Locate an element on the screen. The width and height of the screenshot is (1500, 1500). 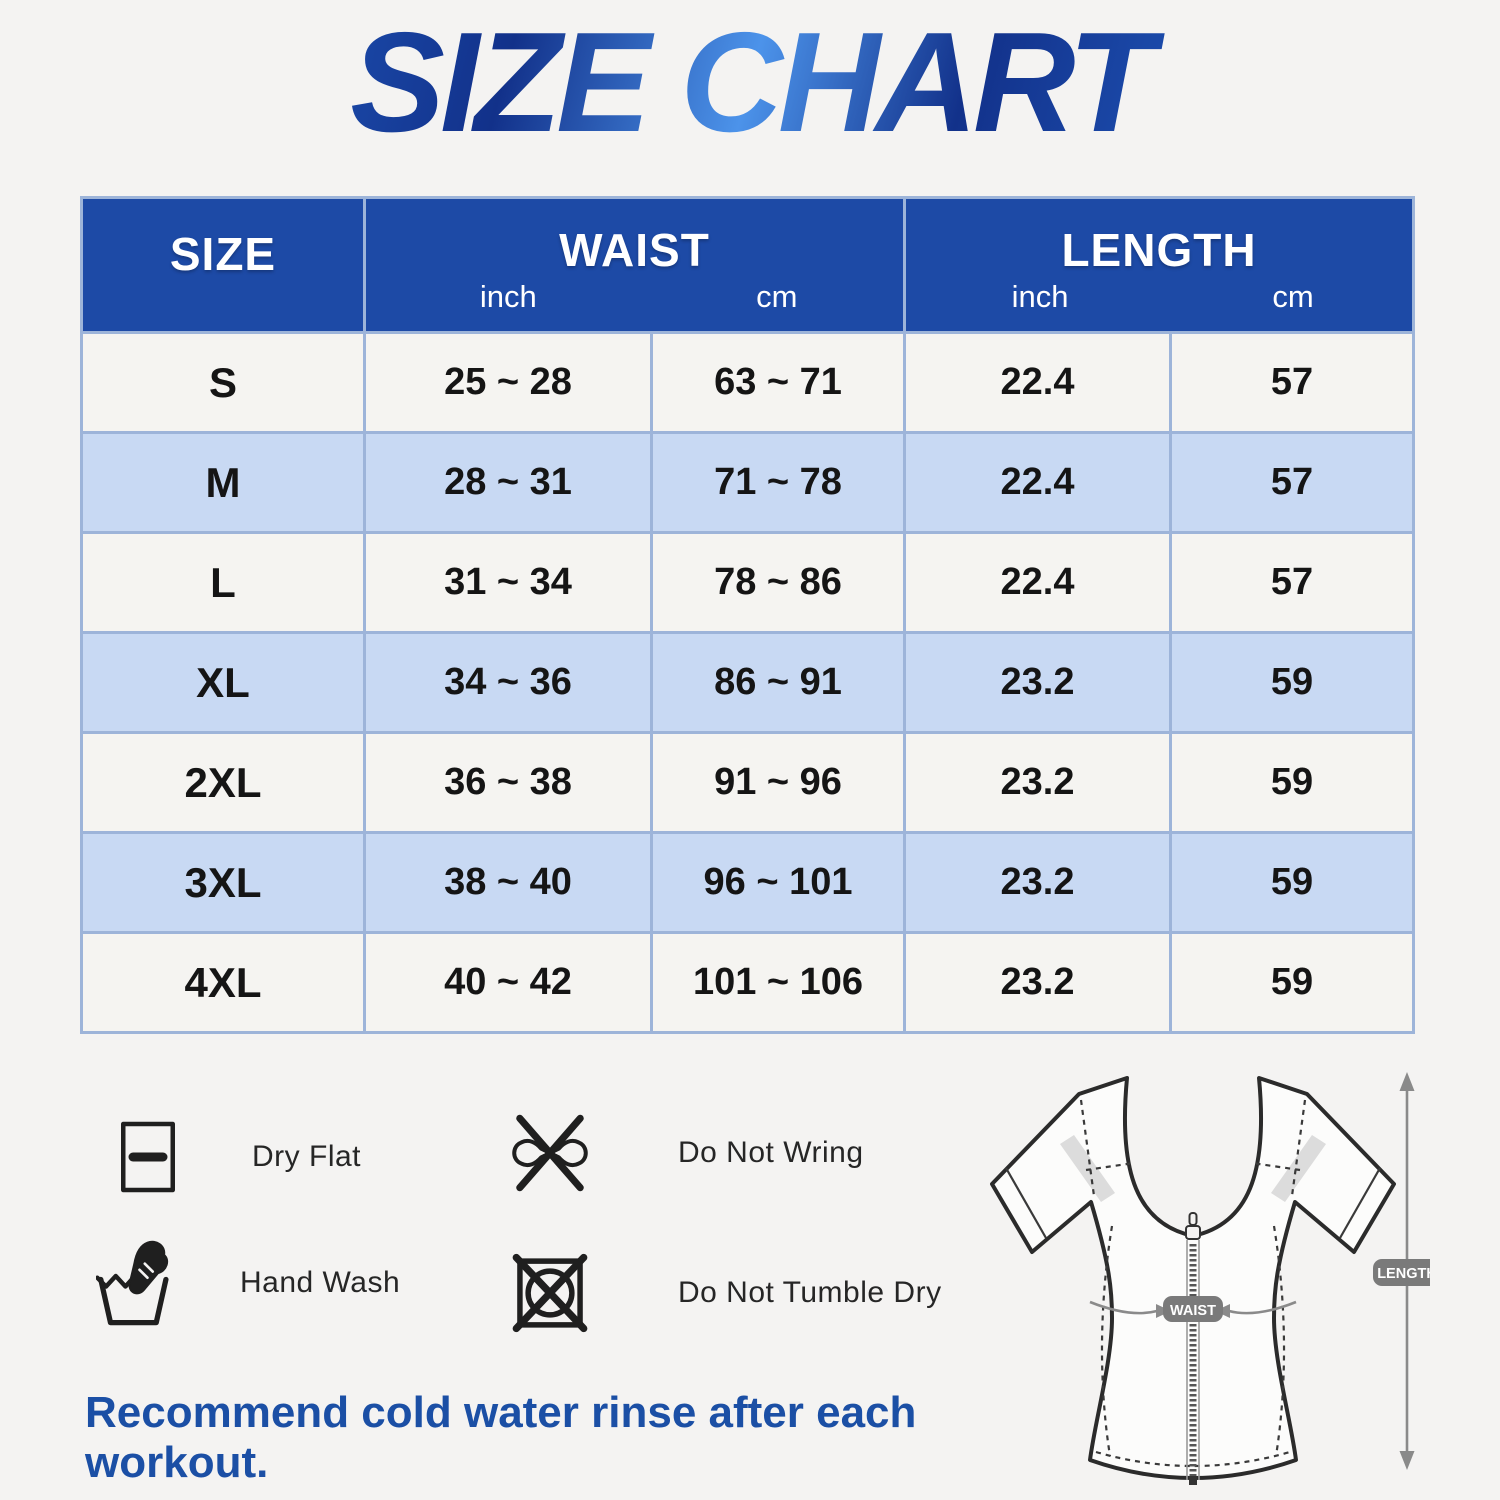
table-cell-2xl-waist_cm: 91 ~ 96 is located at coordinates (778, 782).